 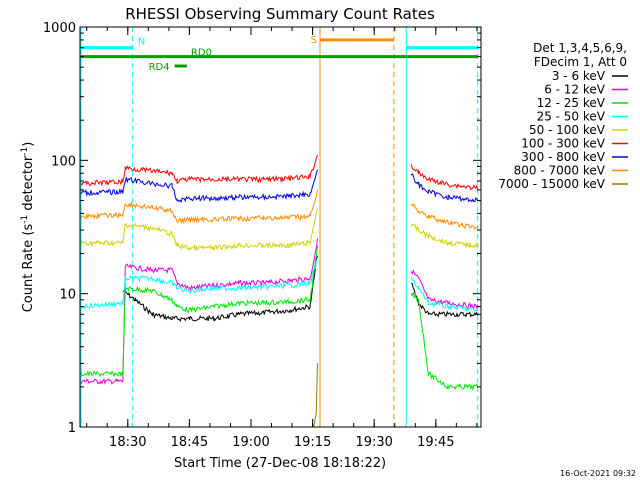 What do you see at coordinates (72, 428) in the screenshot?
I see `y-tick-label-1: 1` at bounding box center [72, 428].